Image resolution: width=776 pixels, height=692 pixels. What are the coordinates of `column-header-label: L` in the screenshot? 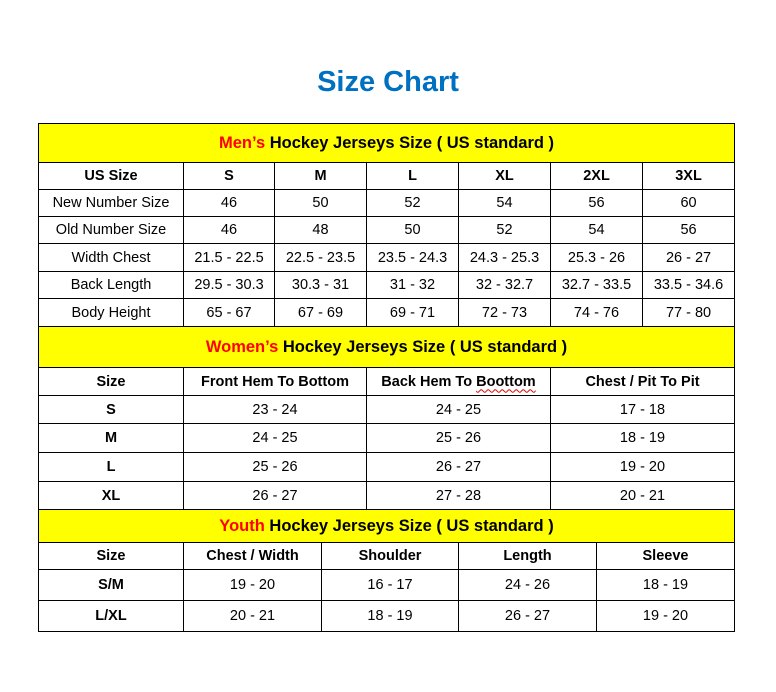 It's located at (412, 176).